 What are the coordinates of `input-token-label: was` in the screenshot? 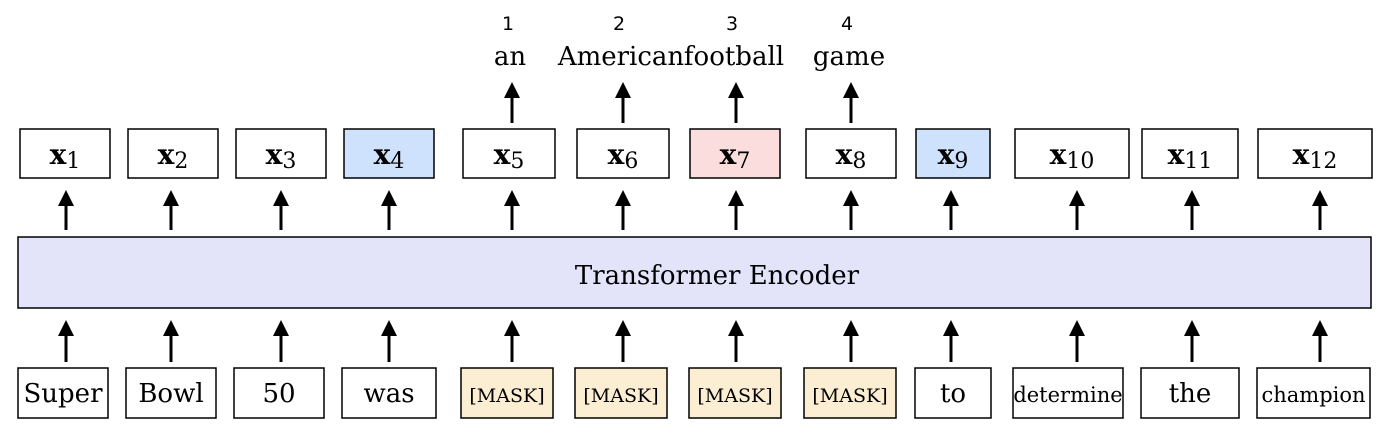 It's located at (388, 394).